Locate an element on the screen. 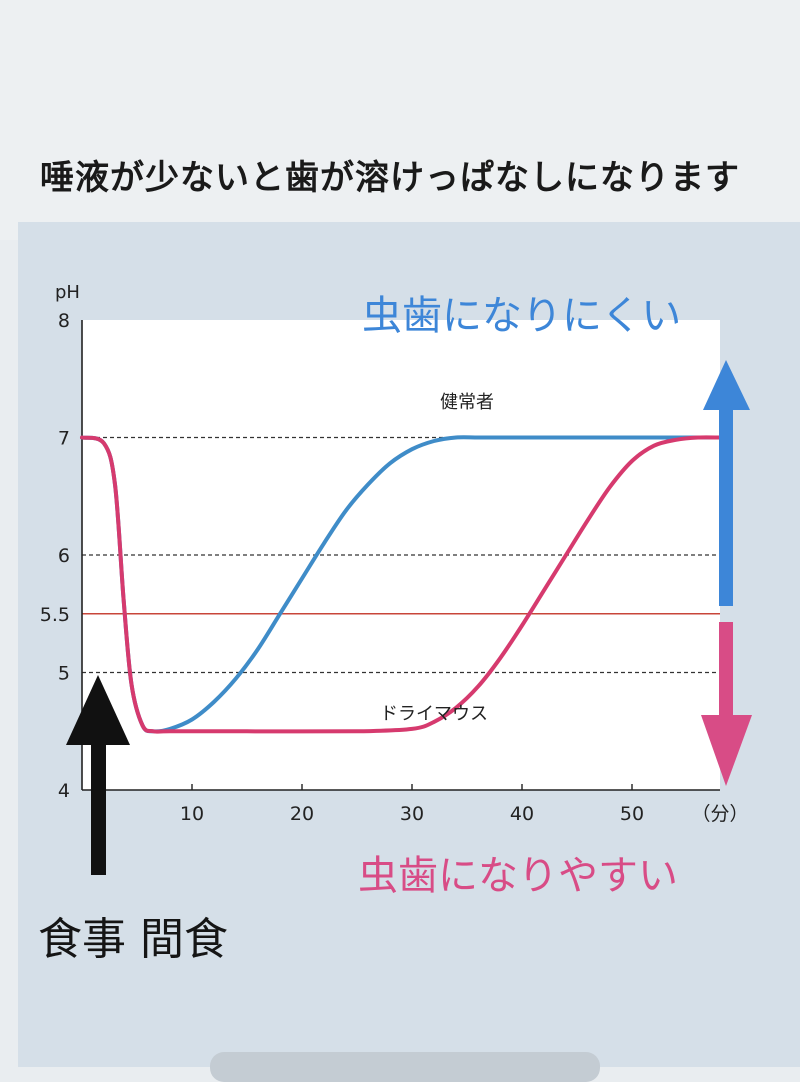 This screenshot has height=1082, width=800. arrow-up-icon is located at coordinates (726, 483).